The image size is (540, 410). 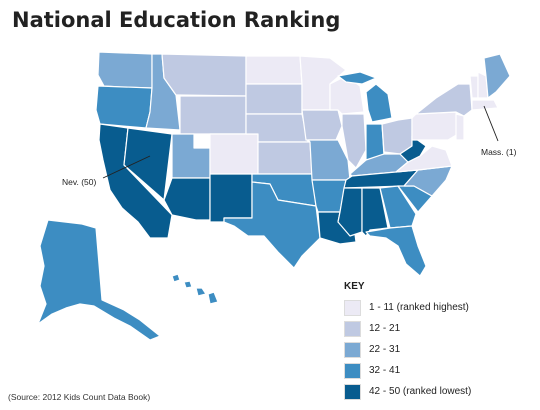 What do you see at coordinates (491, 123) in the screenshot?
I see `massachusetts-callout-line` at bounding box center [491, 123].